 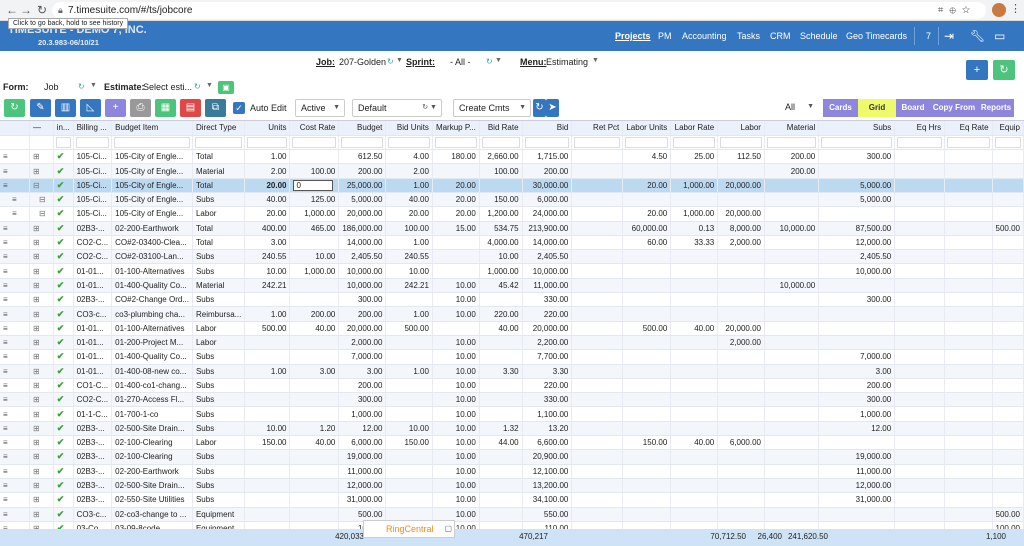 I want to click on table-cell: 6,000.00, so click(x=741, y=443).